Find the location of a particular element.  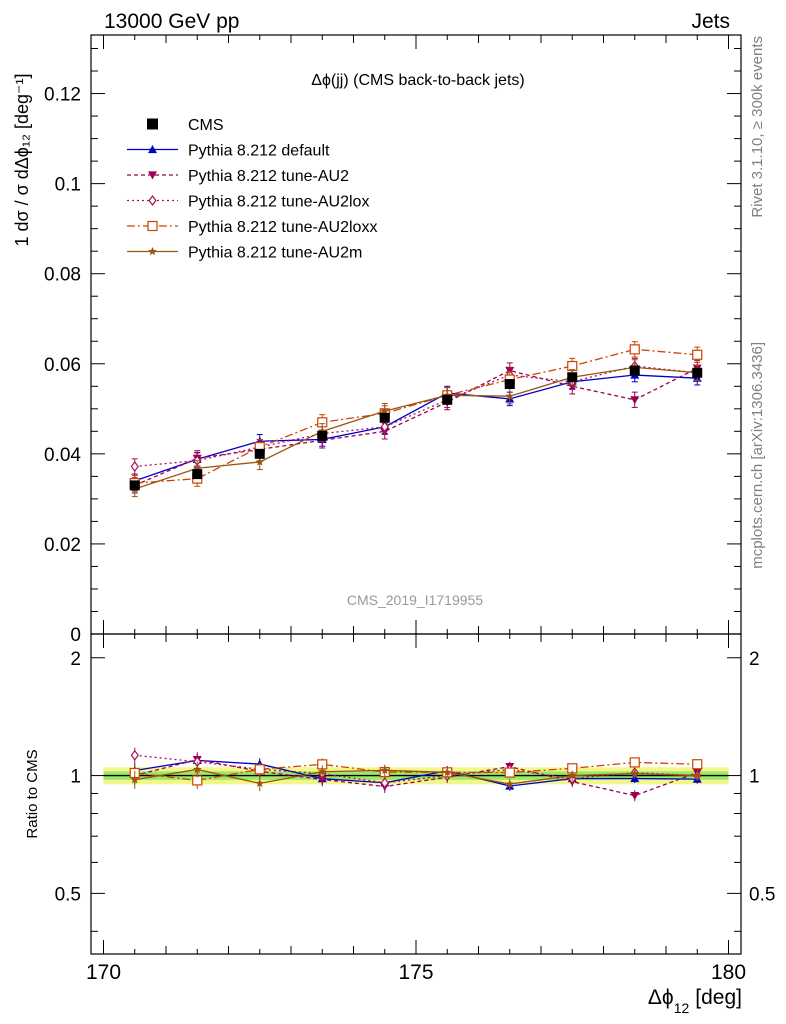

ratio-tick-label-left: 2 is located at coordinates (75, 659).